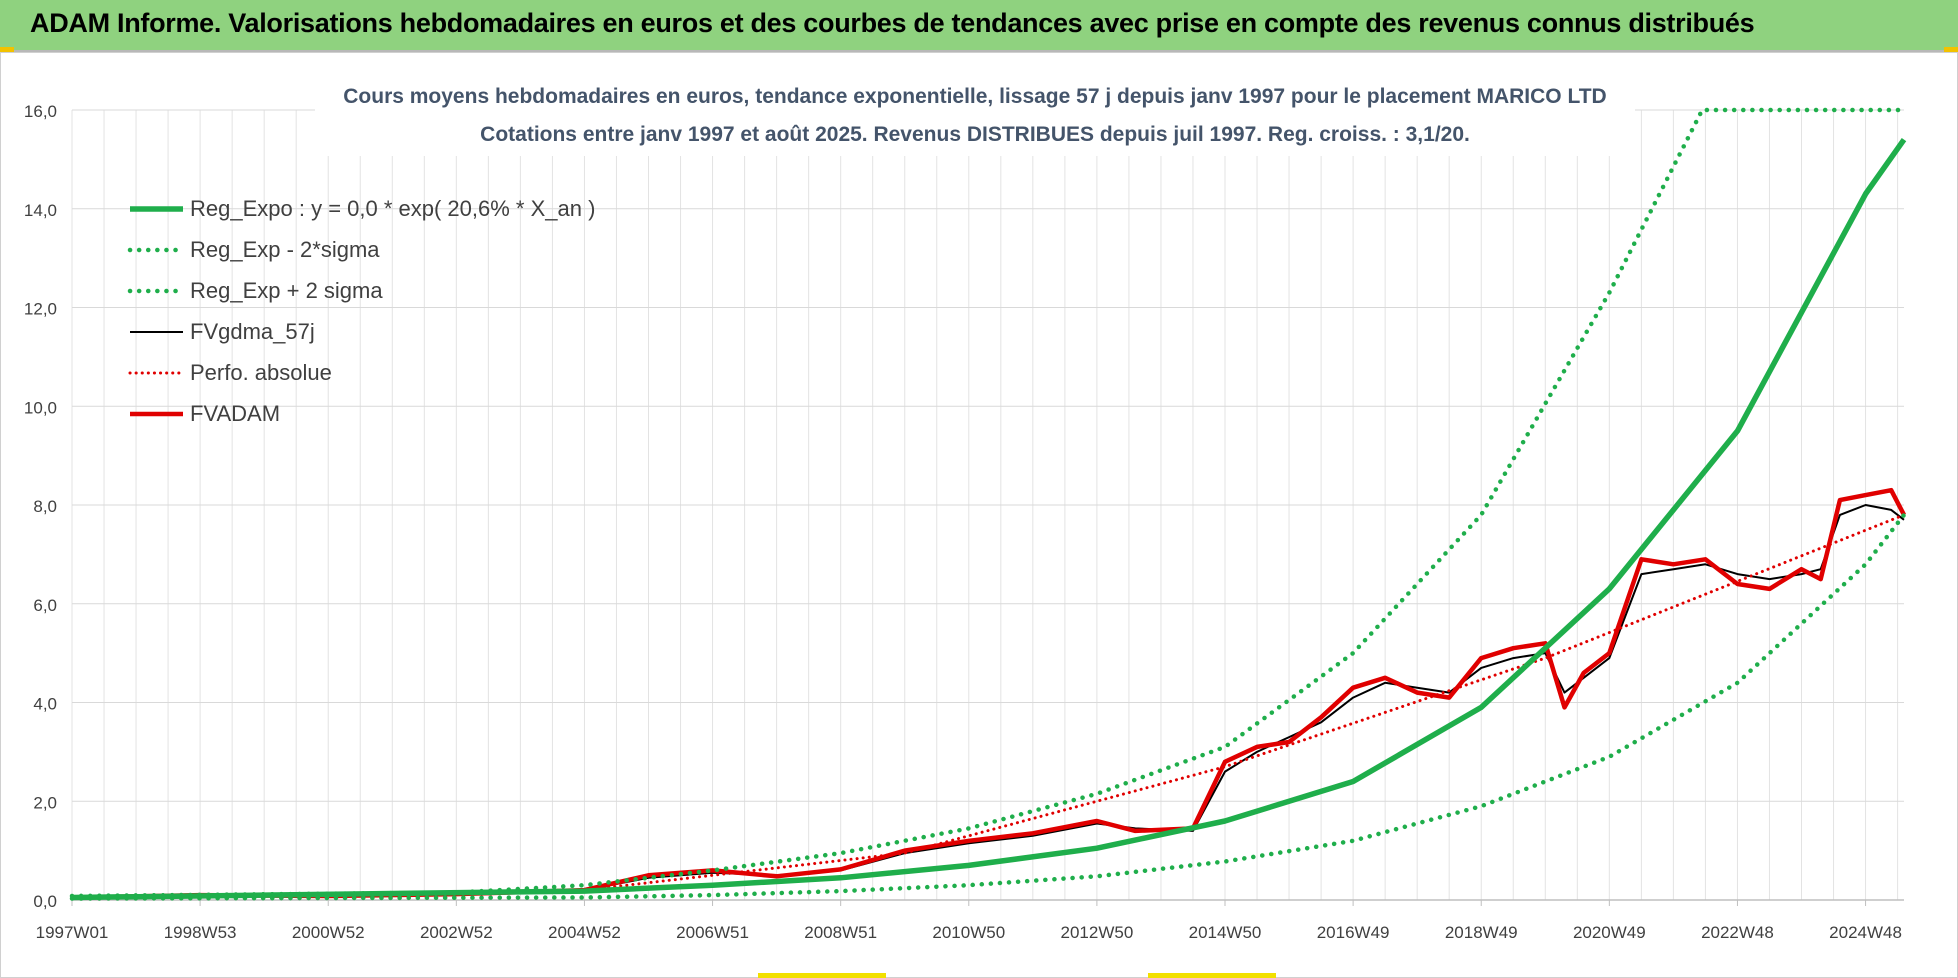  What do you see at coordinates (392, 208) in the screenshot?
I see `legend-label: Reg_Expo : y = 0,0 * exp( 20,6% * X_an )` at bounding box center [392, 208].